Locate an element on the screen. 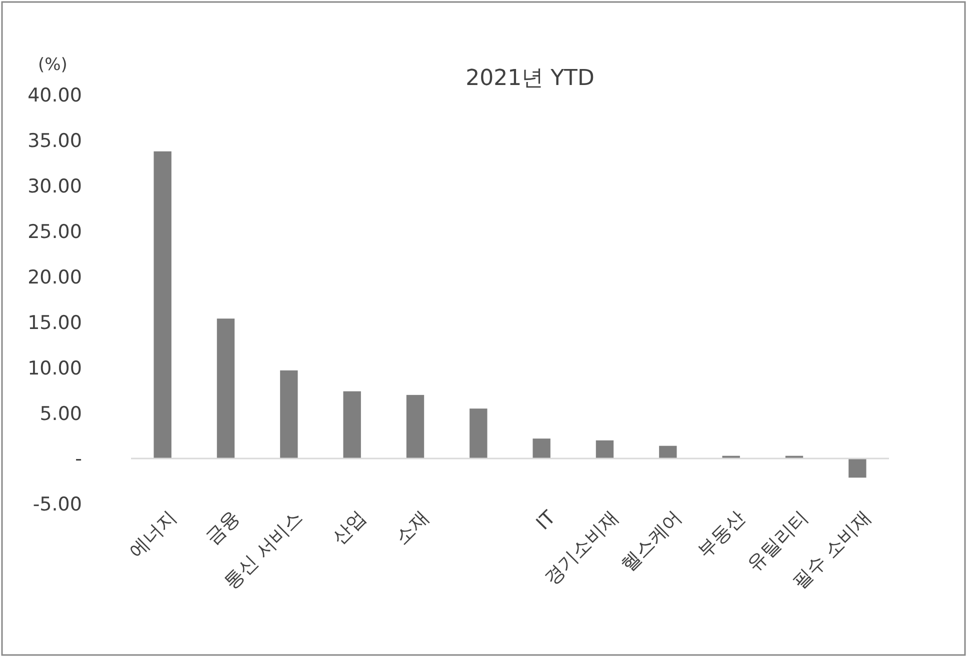  x-tick-label: 소재 is located at coordinates (412, 528).